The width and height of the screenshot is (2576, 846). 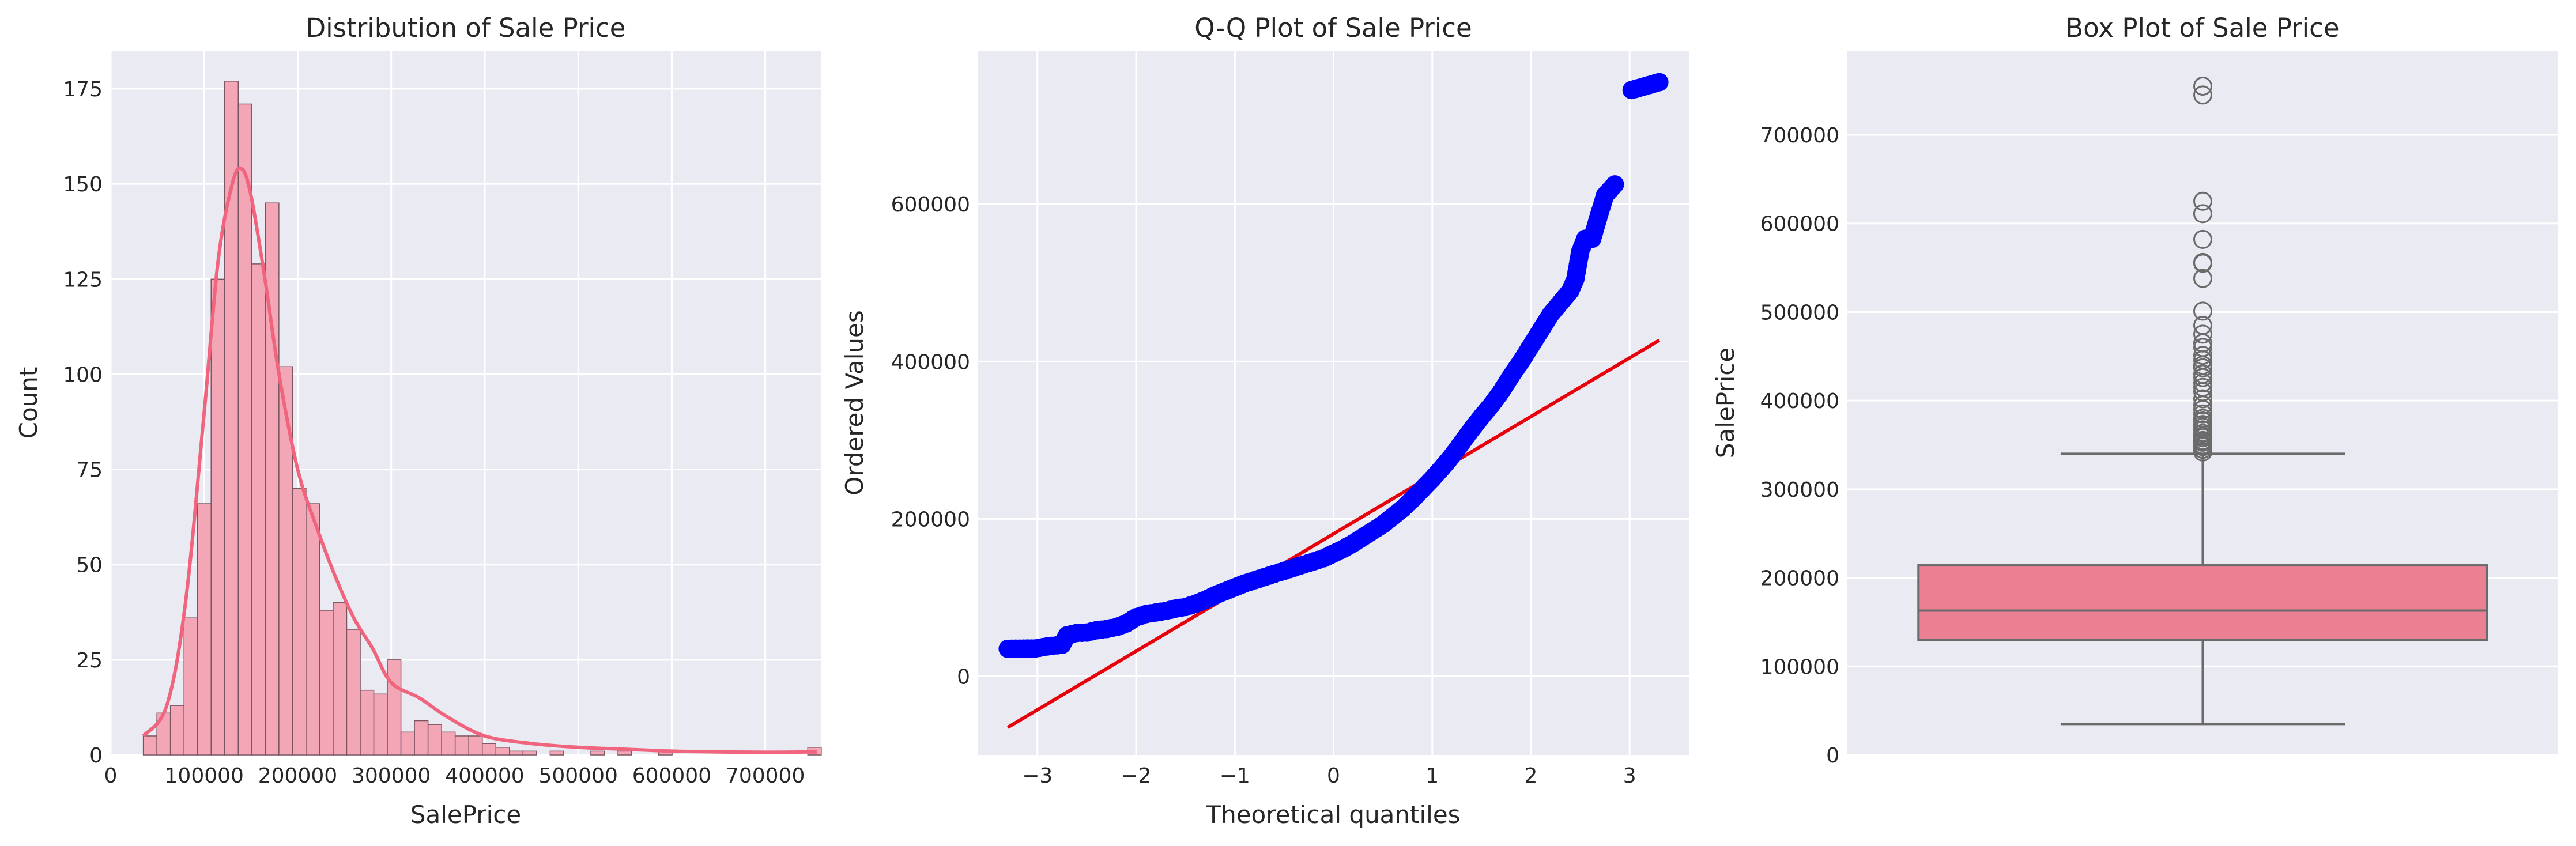 I want to click on box-plot, so click(x=2202, y=589).